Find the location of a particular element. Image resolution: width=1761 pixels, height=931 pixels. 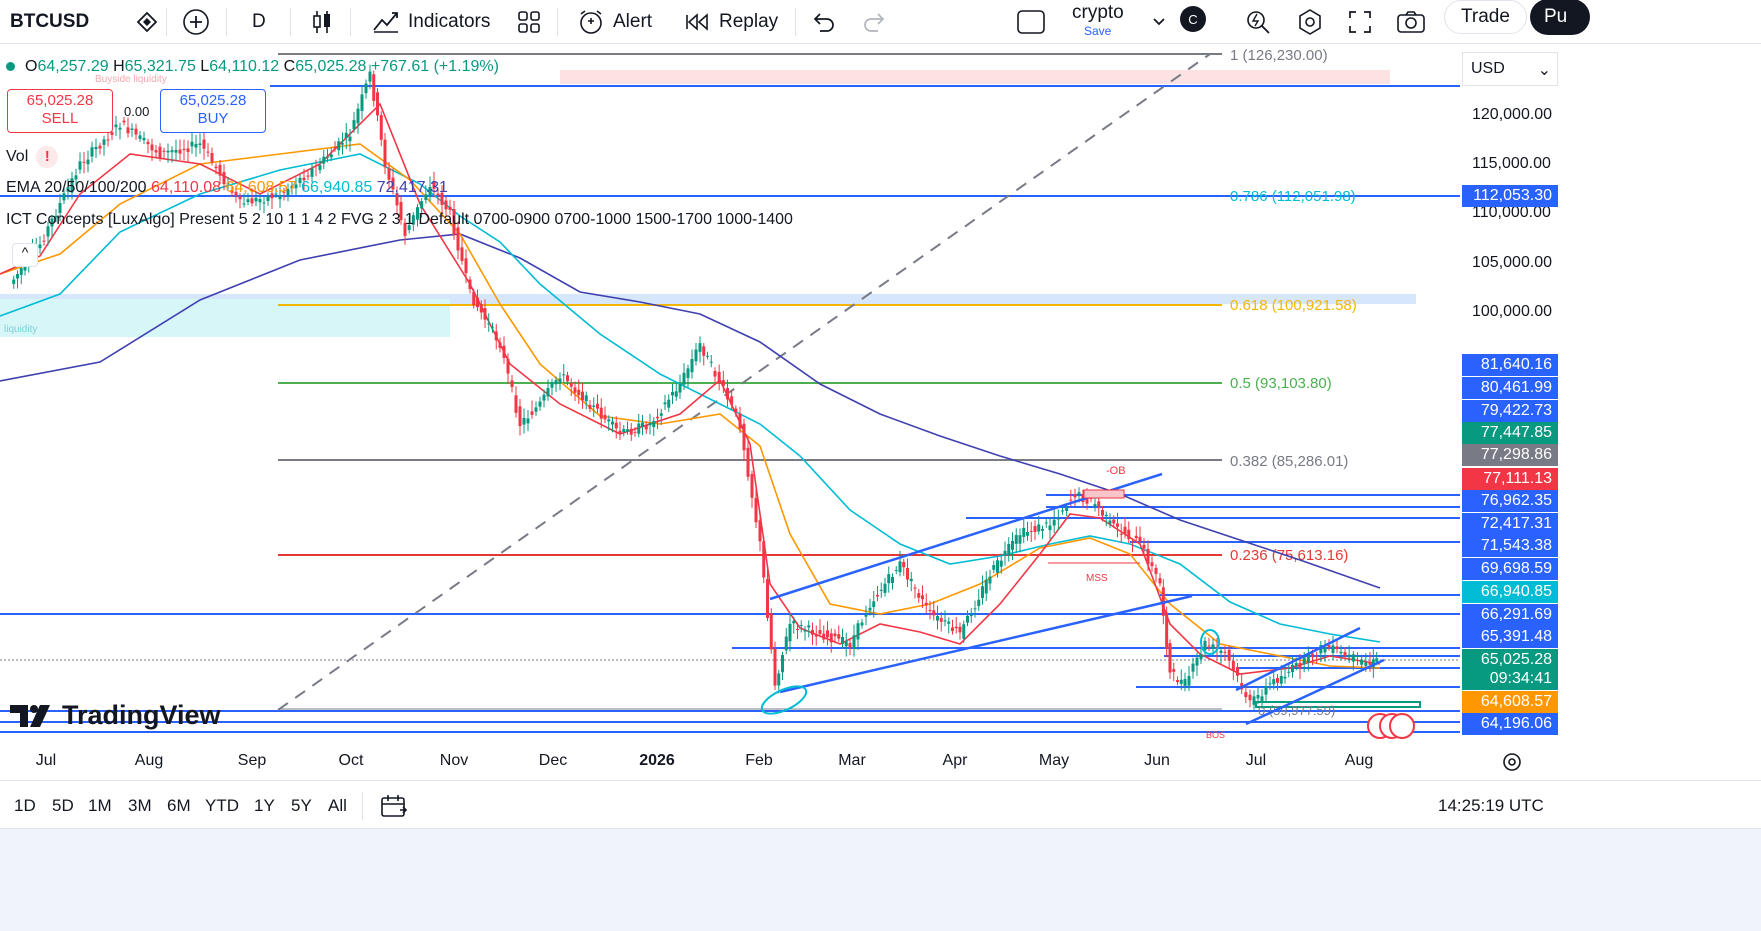

volume-legend: Vol! is located at coordinates (32, 157).